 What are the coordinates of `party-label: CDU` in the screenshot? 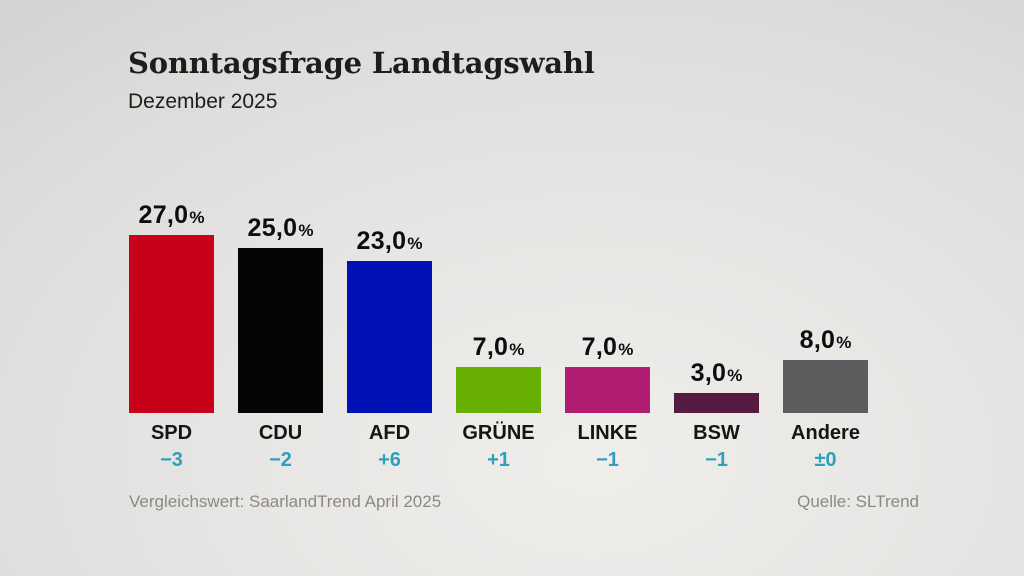 It's located at (280, 433).